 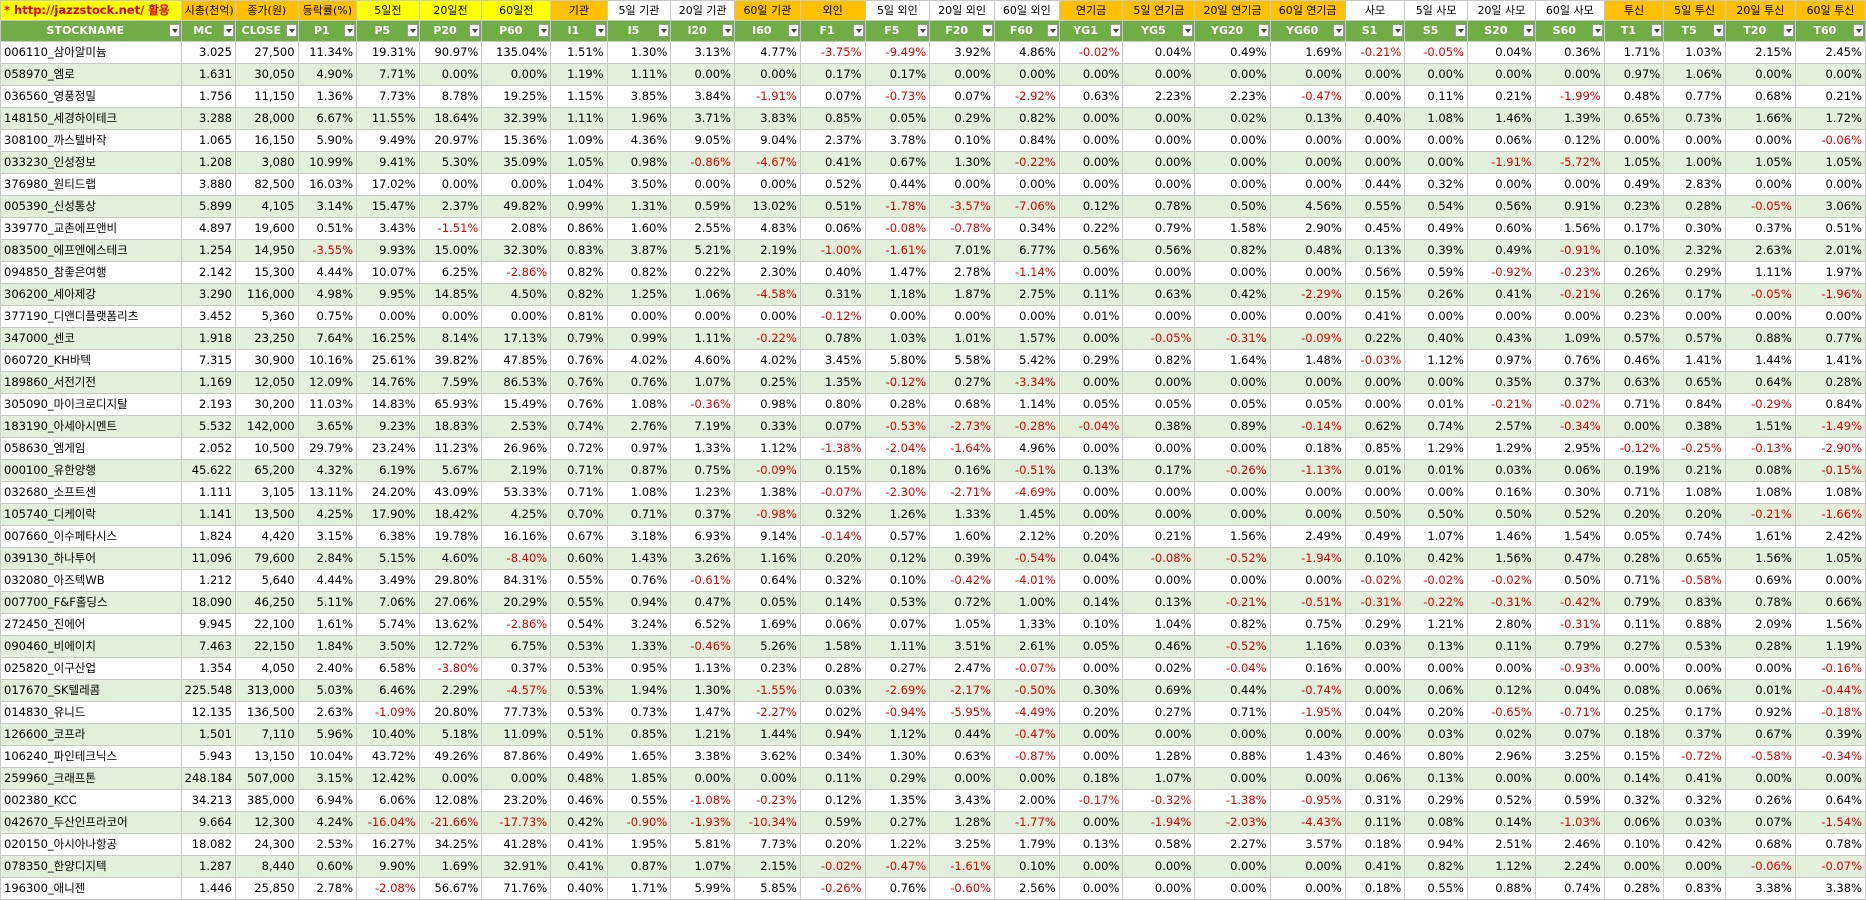 What do you see at coordinates (1375, 800) in the screenshot?
I see `value-cell: 0.31%` at bounding box center [1375, 800].